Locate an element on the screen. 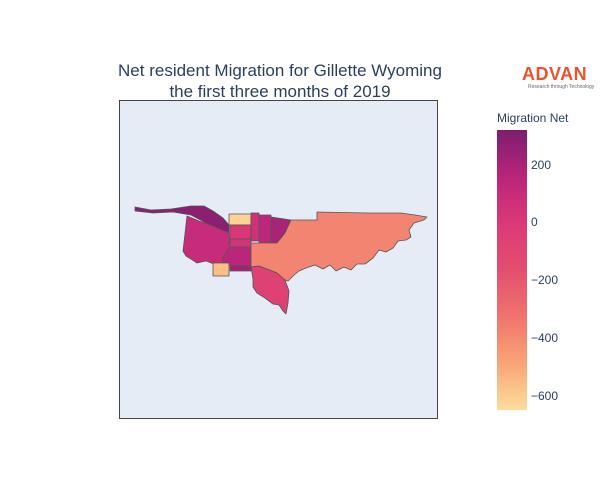 The width and height of the screenshot is (600, 500). colorbar-tick-label: 0 is located at coordinates (534, 222).